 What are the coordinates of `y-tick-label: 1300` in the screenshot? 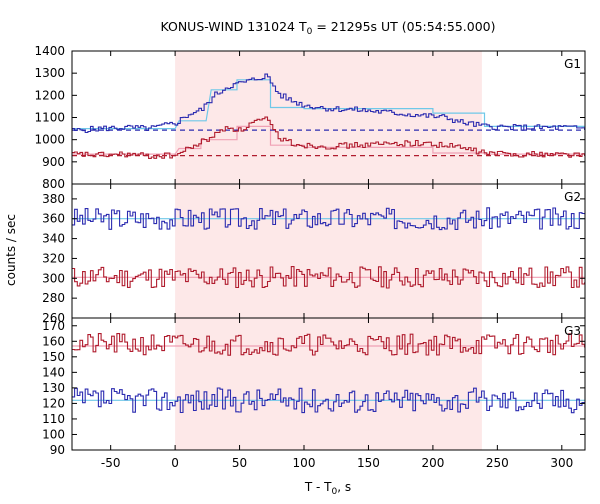 It's located at (49, 73).